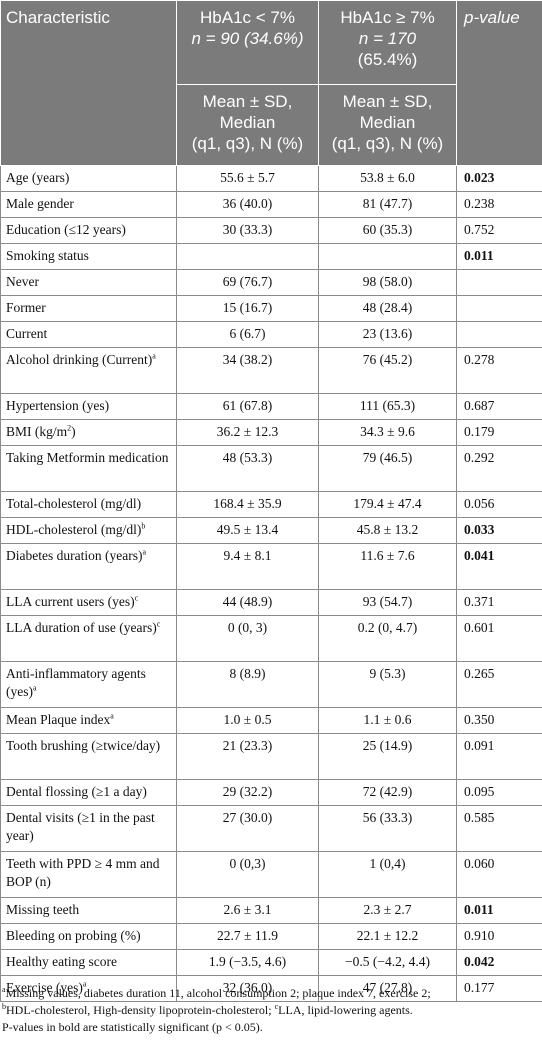 Image resolution: width=542 pixels, height=1052 pixels. What do you see at coordinates (88, 684) in the screenshot?
I see `row-label: Anti-inflammatory agents (yes)a` at bounding box center [88, 684].